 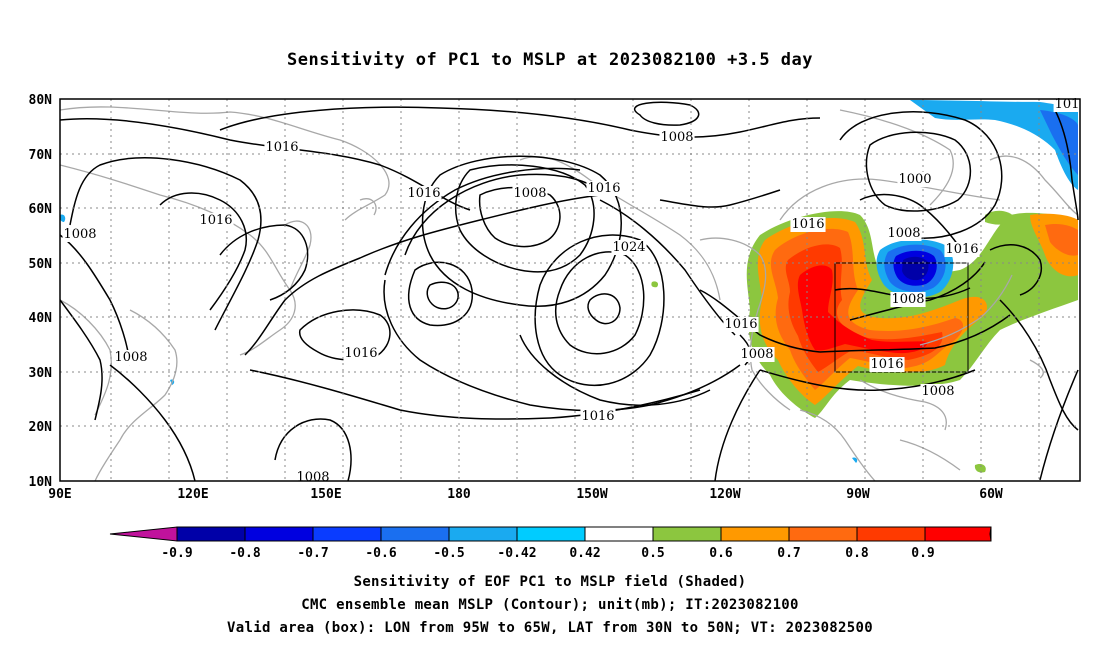 I want to click on y-tick-label: 20N, so click(x=41, y=427).